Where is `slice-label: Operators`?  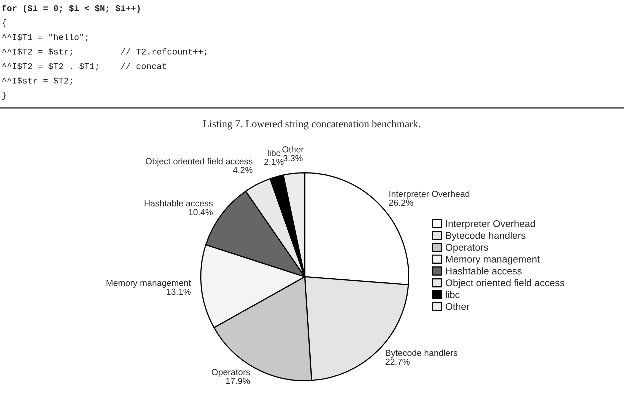
slice-label: Operators is located at coordinates (231, 373).